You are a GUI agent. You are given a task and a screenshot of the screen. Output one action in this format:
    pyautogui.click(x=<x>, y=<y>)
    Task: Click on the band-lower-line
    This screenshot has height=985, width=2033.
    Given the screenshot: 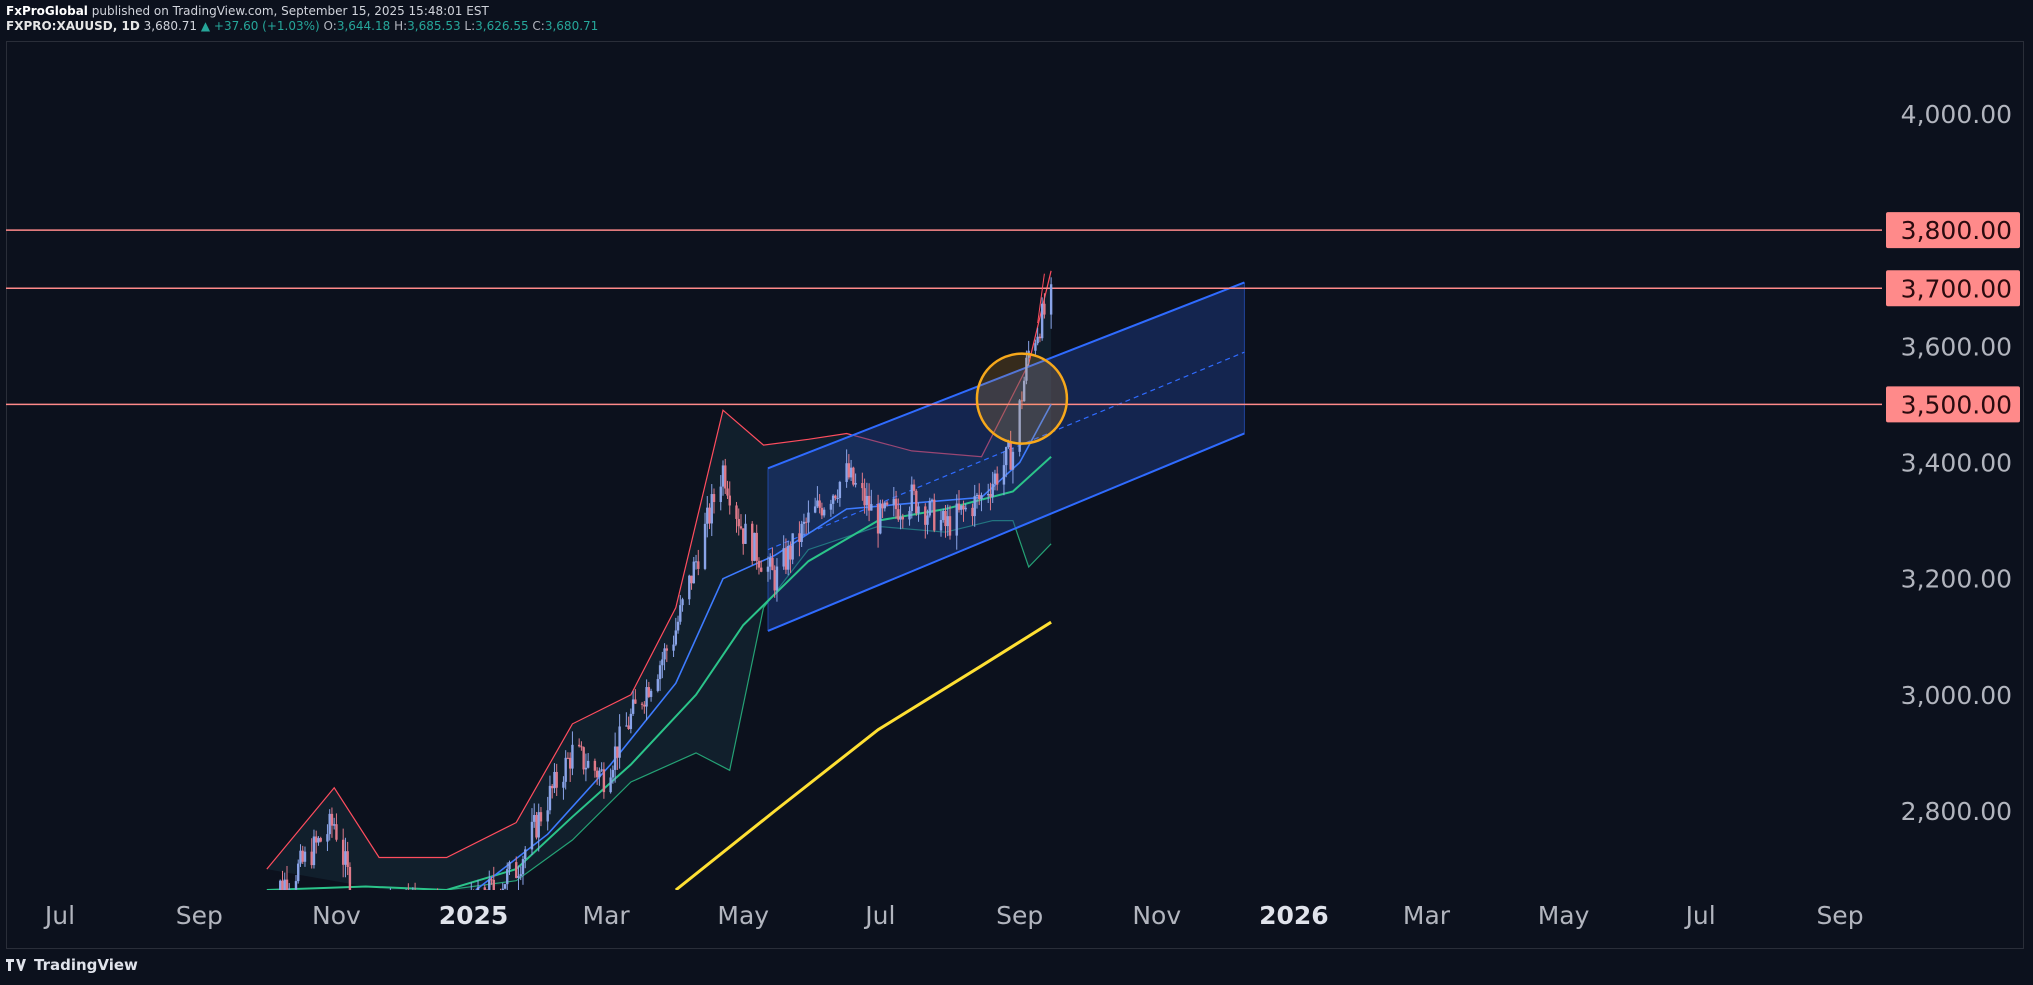 What is the action you would take?
    pyautogui.click(x=708, y=704)
    